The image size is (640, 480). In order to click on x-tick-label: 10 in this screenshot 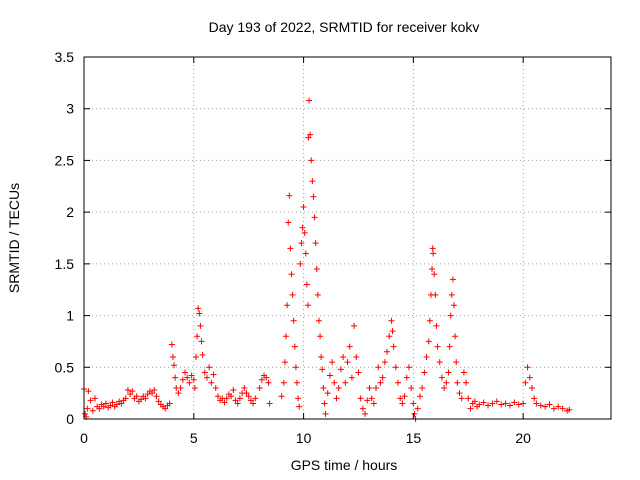, I will do `click(304, 438)`.